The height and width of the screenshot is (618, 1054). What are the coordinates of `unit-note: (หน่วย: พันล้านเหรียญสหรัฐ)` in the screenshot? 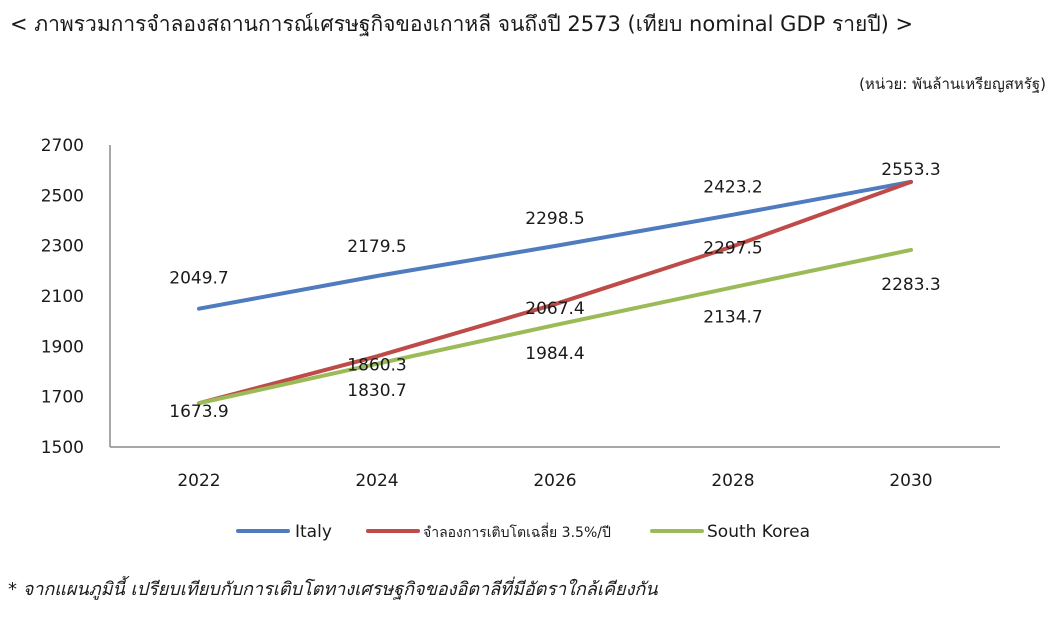 It's located at (952, 84).